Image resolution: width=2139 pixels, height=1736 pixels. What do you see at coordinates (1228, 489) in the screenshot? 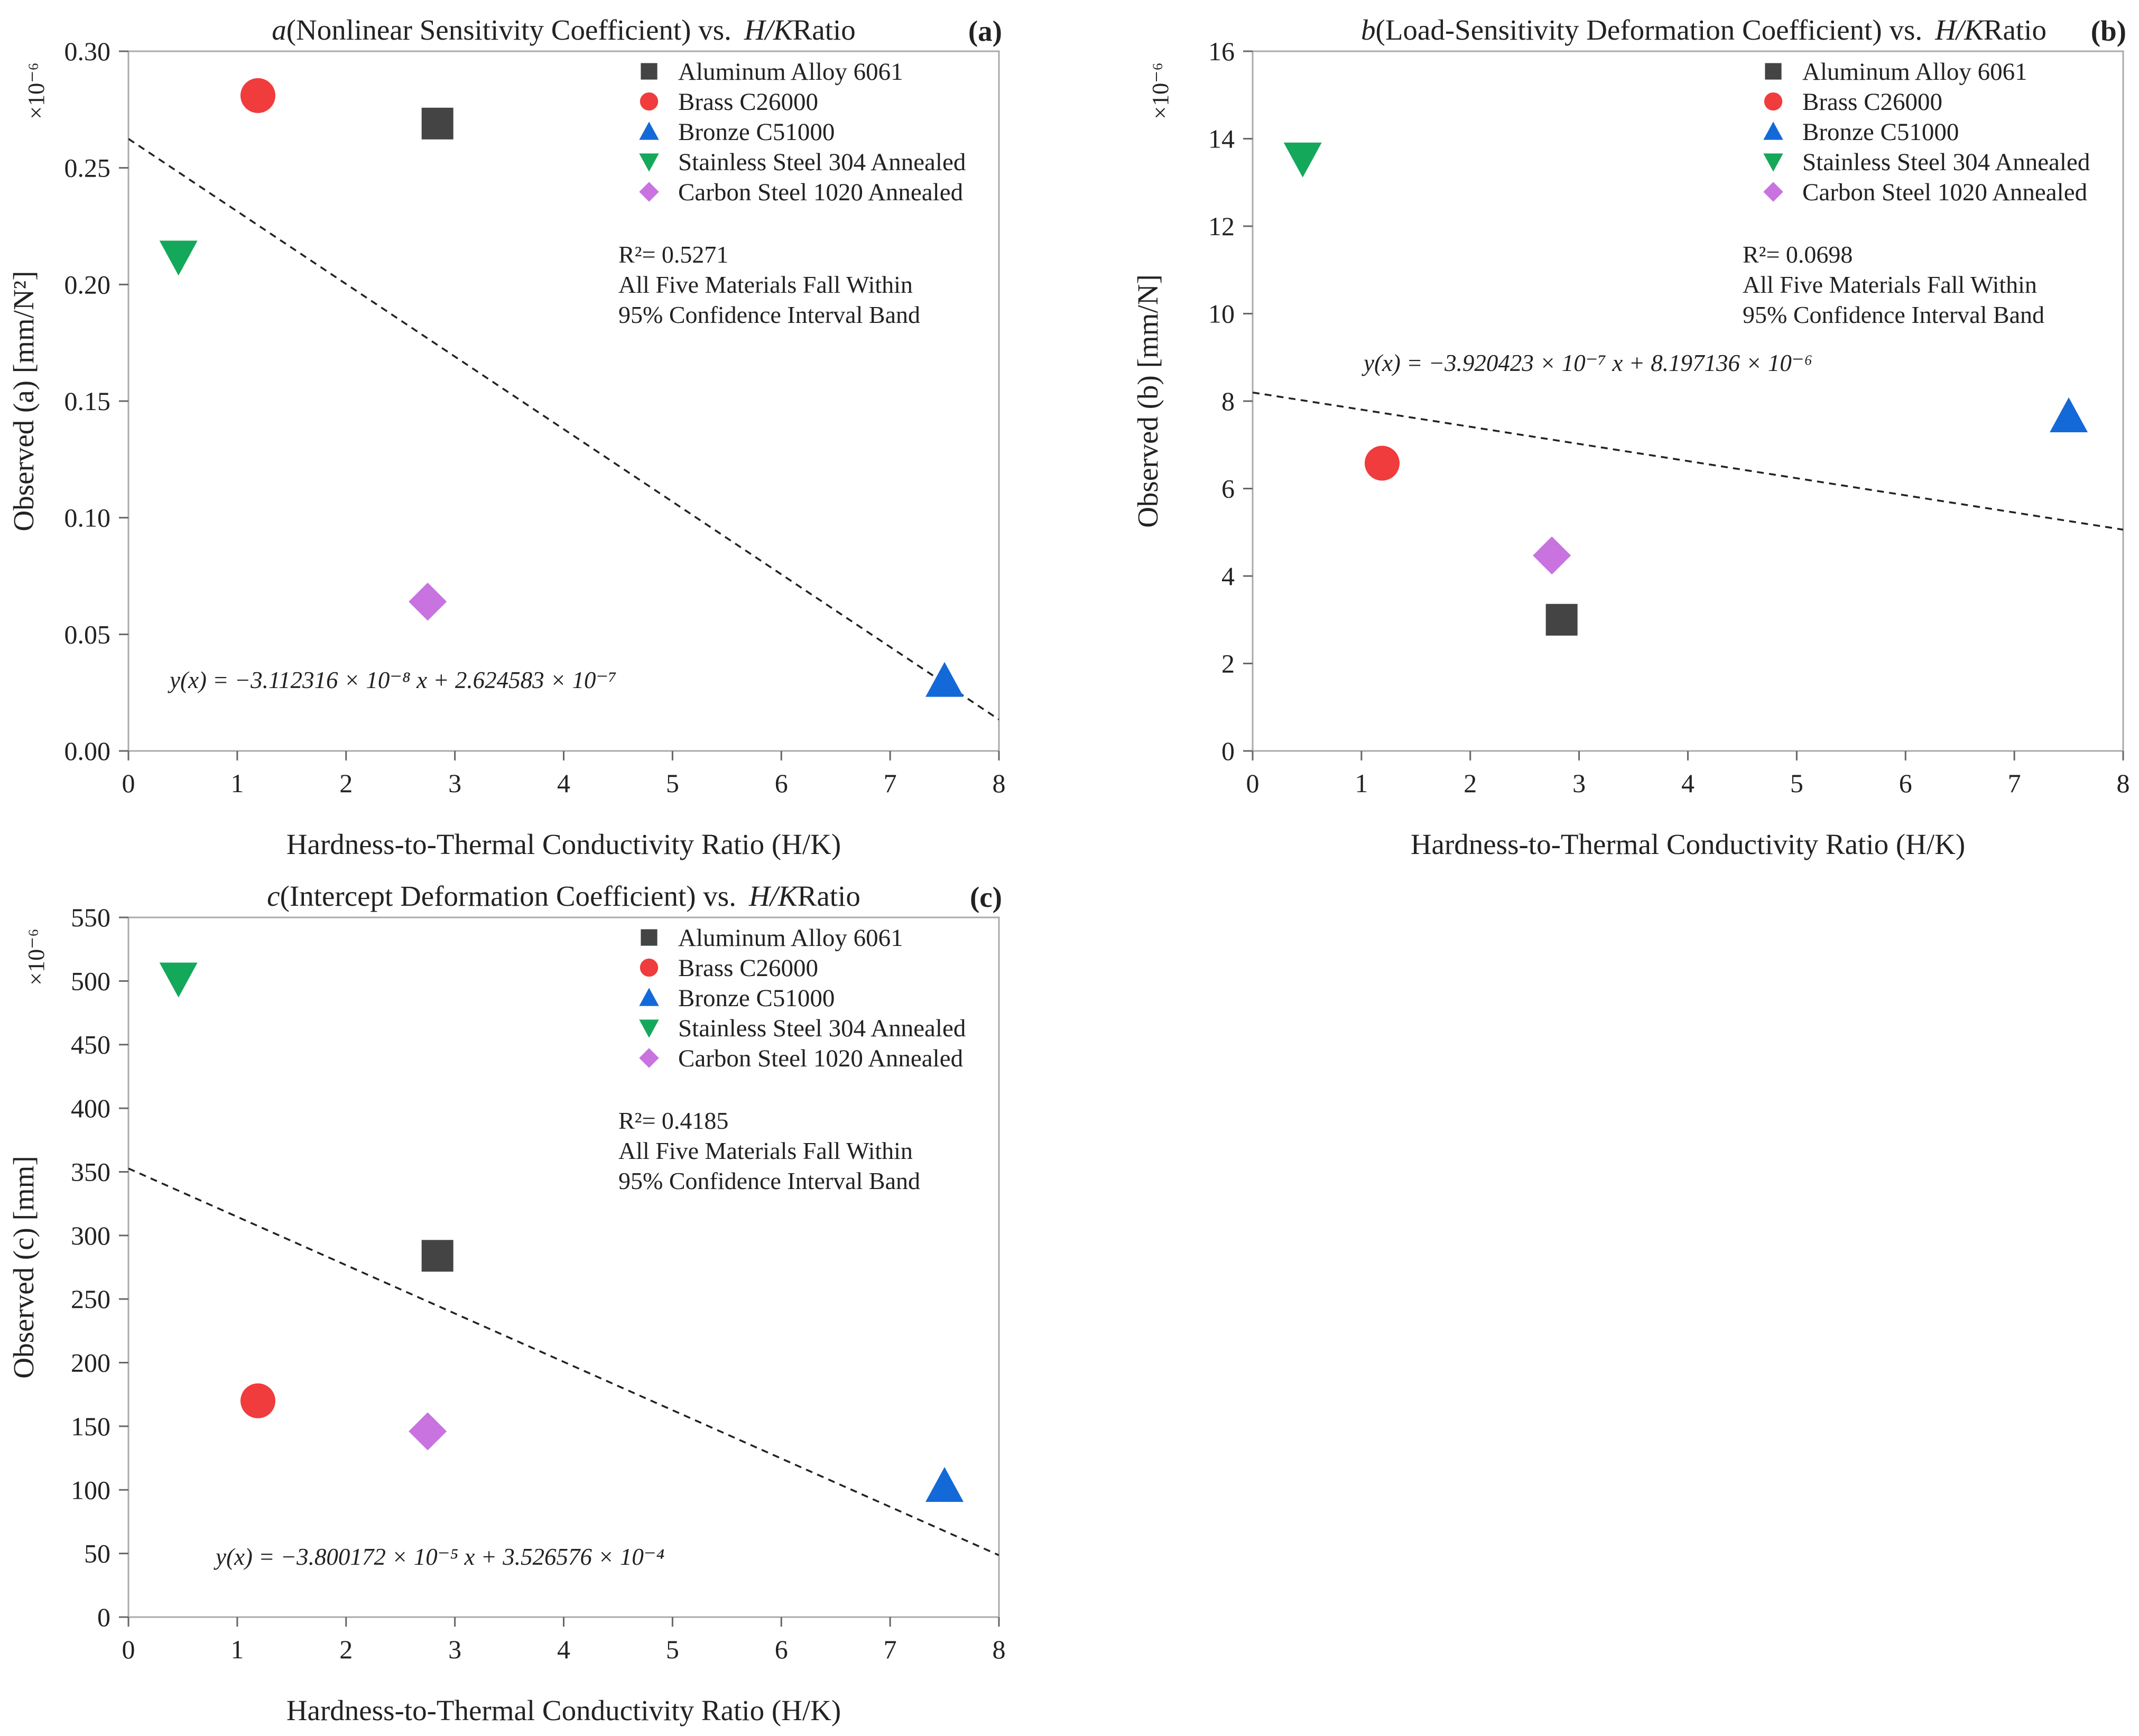
I see `y-tick-label: 6` at bounding box center [1228, 489].